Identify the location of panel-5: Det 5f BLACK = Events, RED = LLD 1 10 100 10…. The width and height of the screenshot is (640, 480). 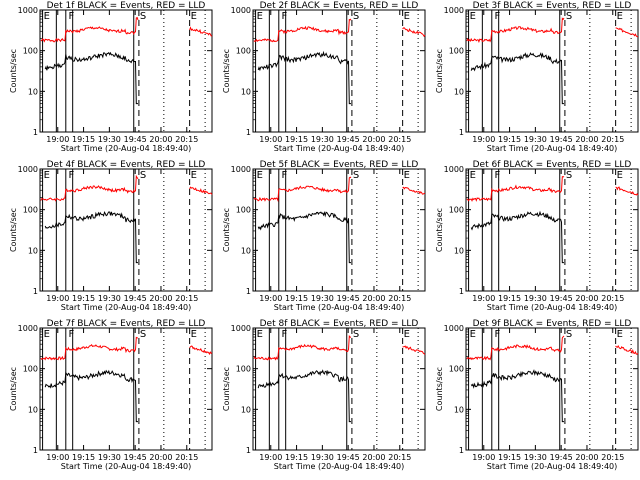
(324, 236).